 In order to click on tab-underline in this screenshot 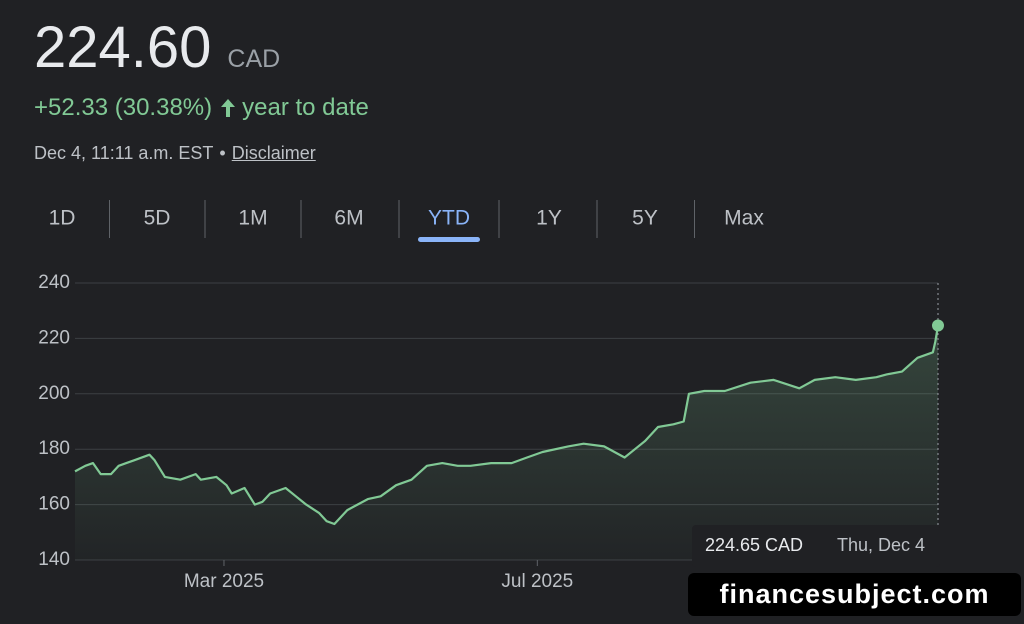, I will do `click(449, 239)`.